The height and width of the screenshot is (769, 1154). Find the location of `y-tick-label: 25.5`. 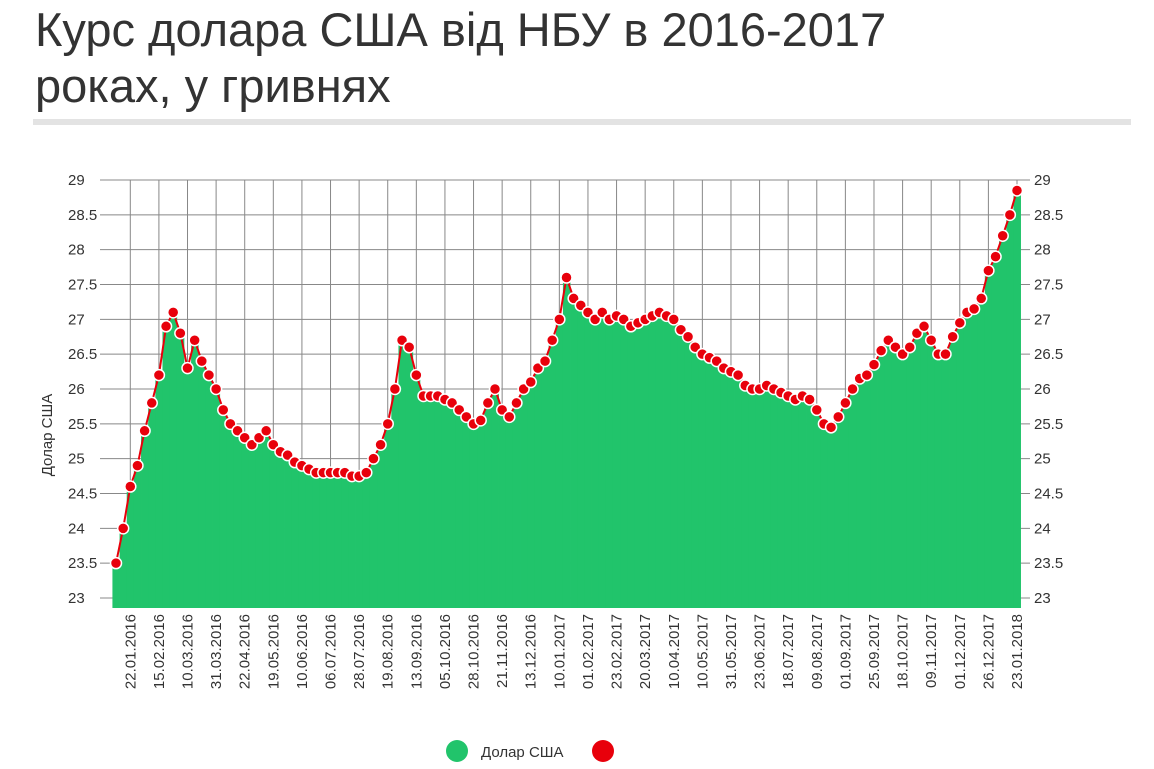

y-tick-label: 25.5 is located at coordinates (82, 424).